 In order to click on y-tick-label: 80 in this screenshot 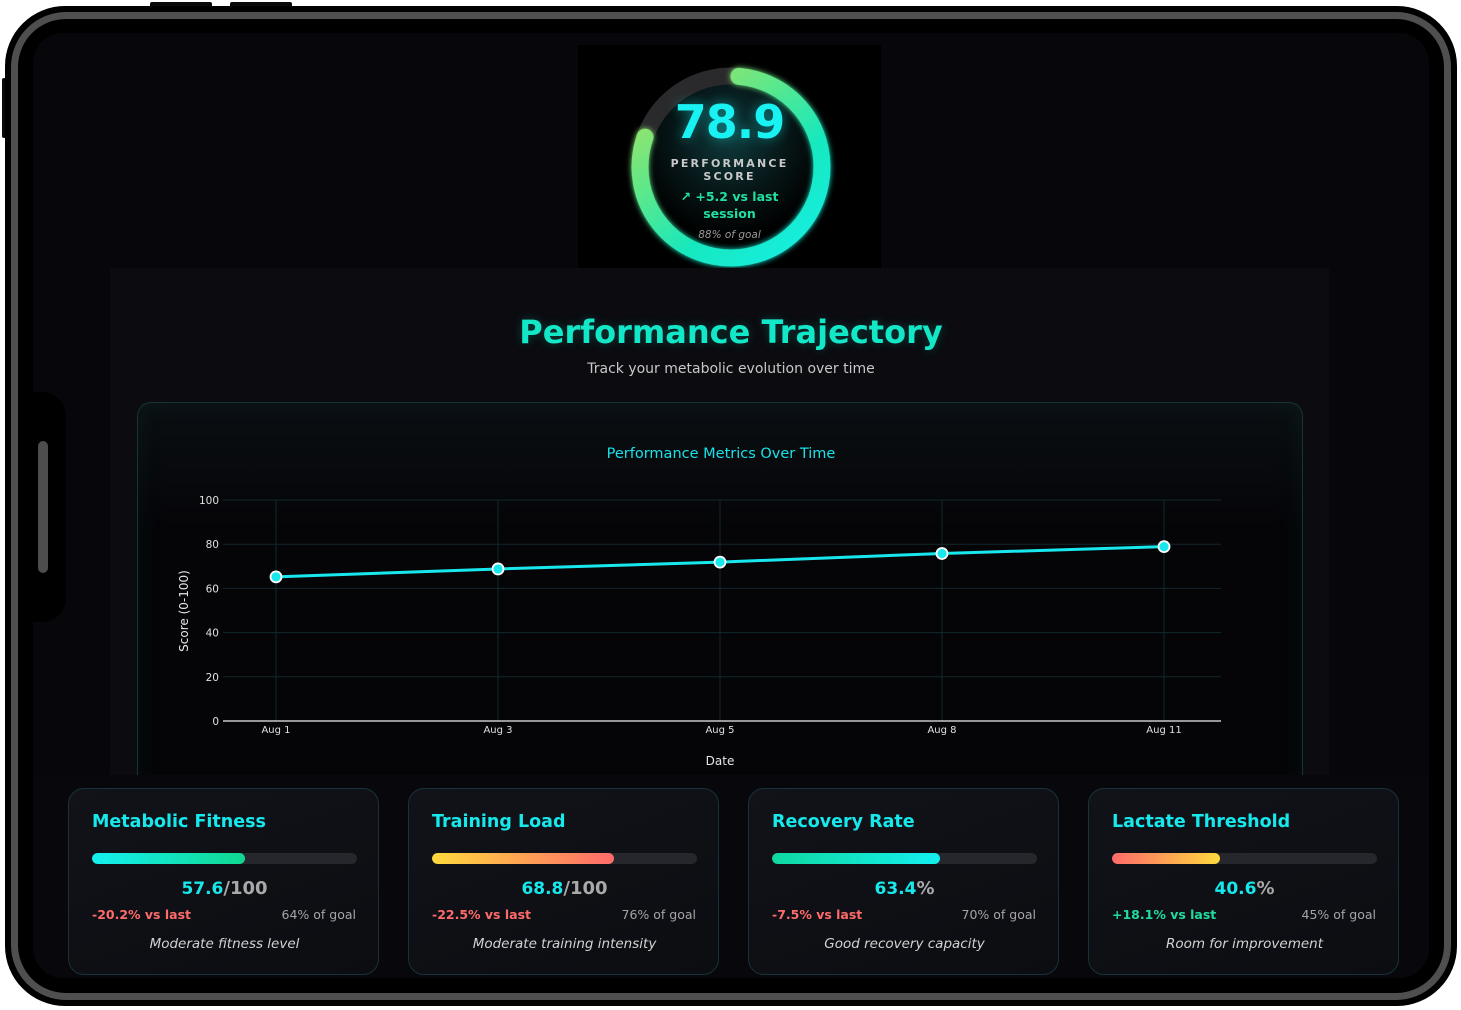, I will do `click(212, 545)`.